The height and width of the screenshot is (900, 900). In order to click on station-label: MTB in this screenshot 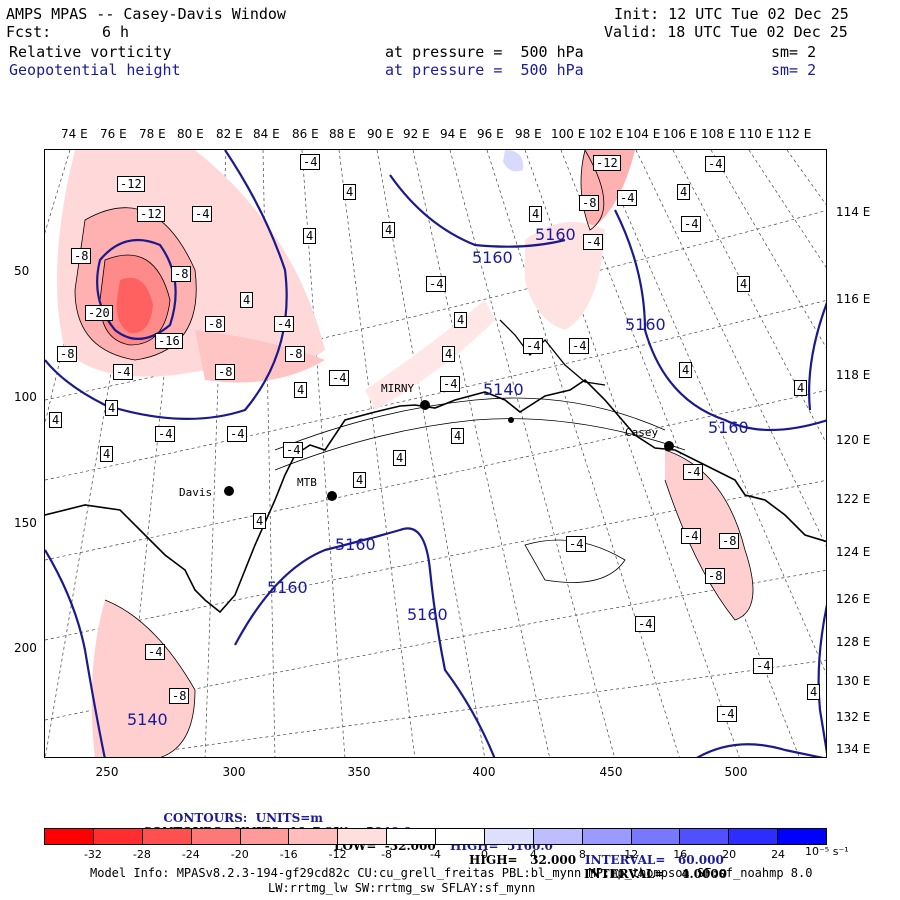, I will do `click(307, 482)`.